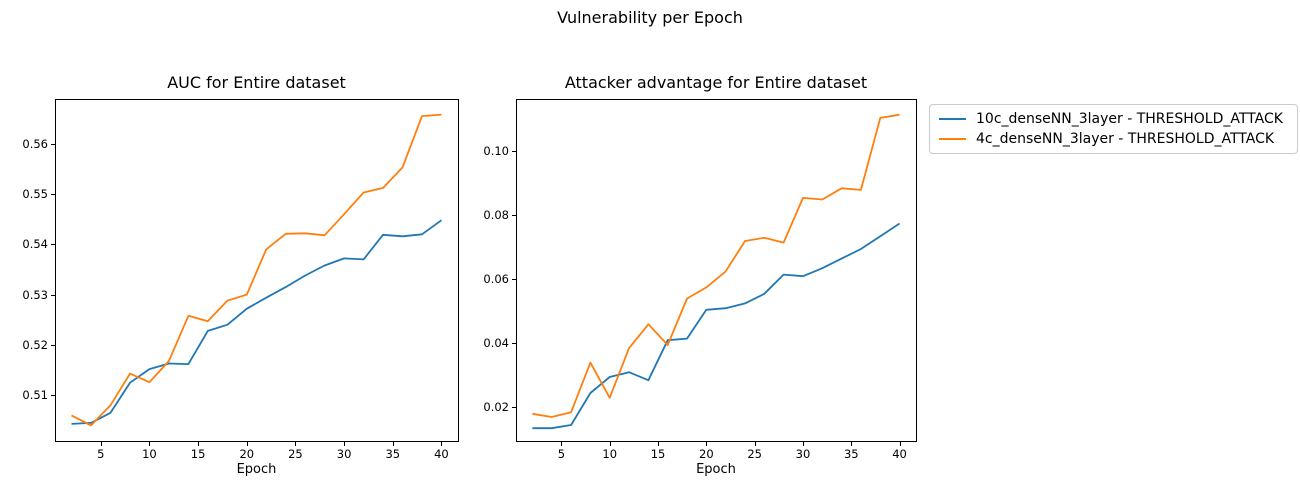 This screenshot has height=500, width=1300. What do you see at coordinates (256, 82) in the screenshot?
I see `auc-chart-title: AUC for Entire dataset` at bounding box center [256, 82].